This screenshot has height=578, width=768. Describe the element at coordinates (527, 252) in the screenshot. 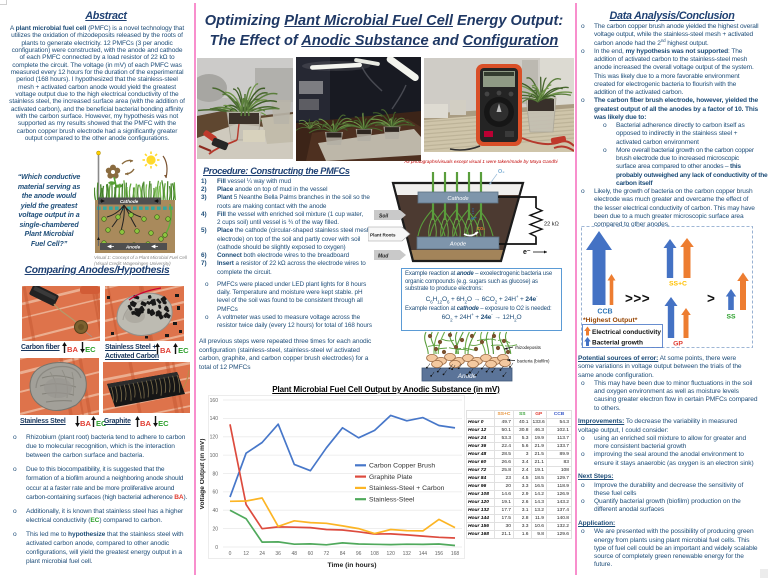

I see `svg-text: e⁻` at that location.